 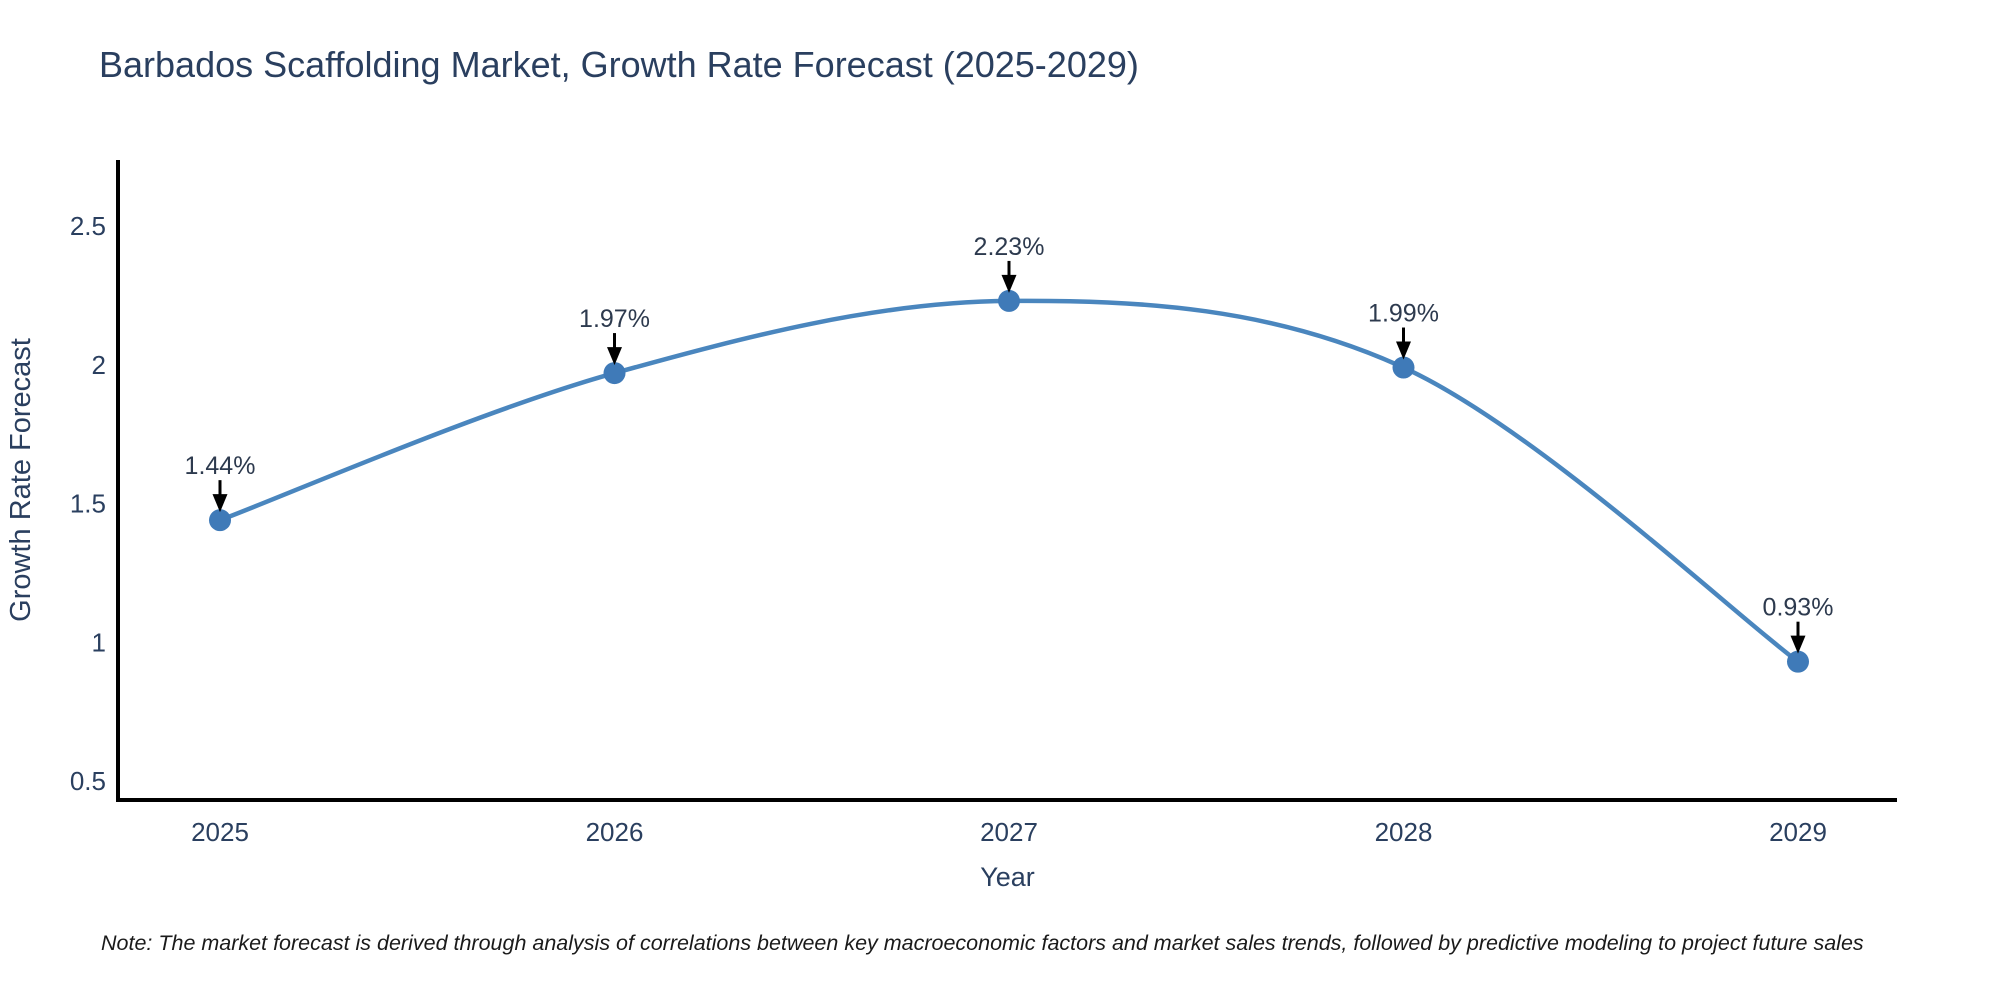 I want to click on point-annotation-label: 1.99%, so click(x=1403, y=314).